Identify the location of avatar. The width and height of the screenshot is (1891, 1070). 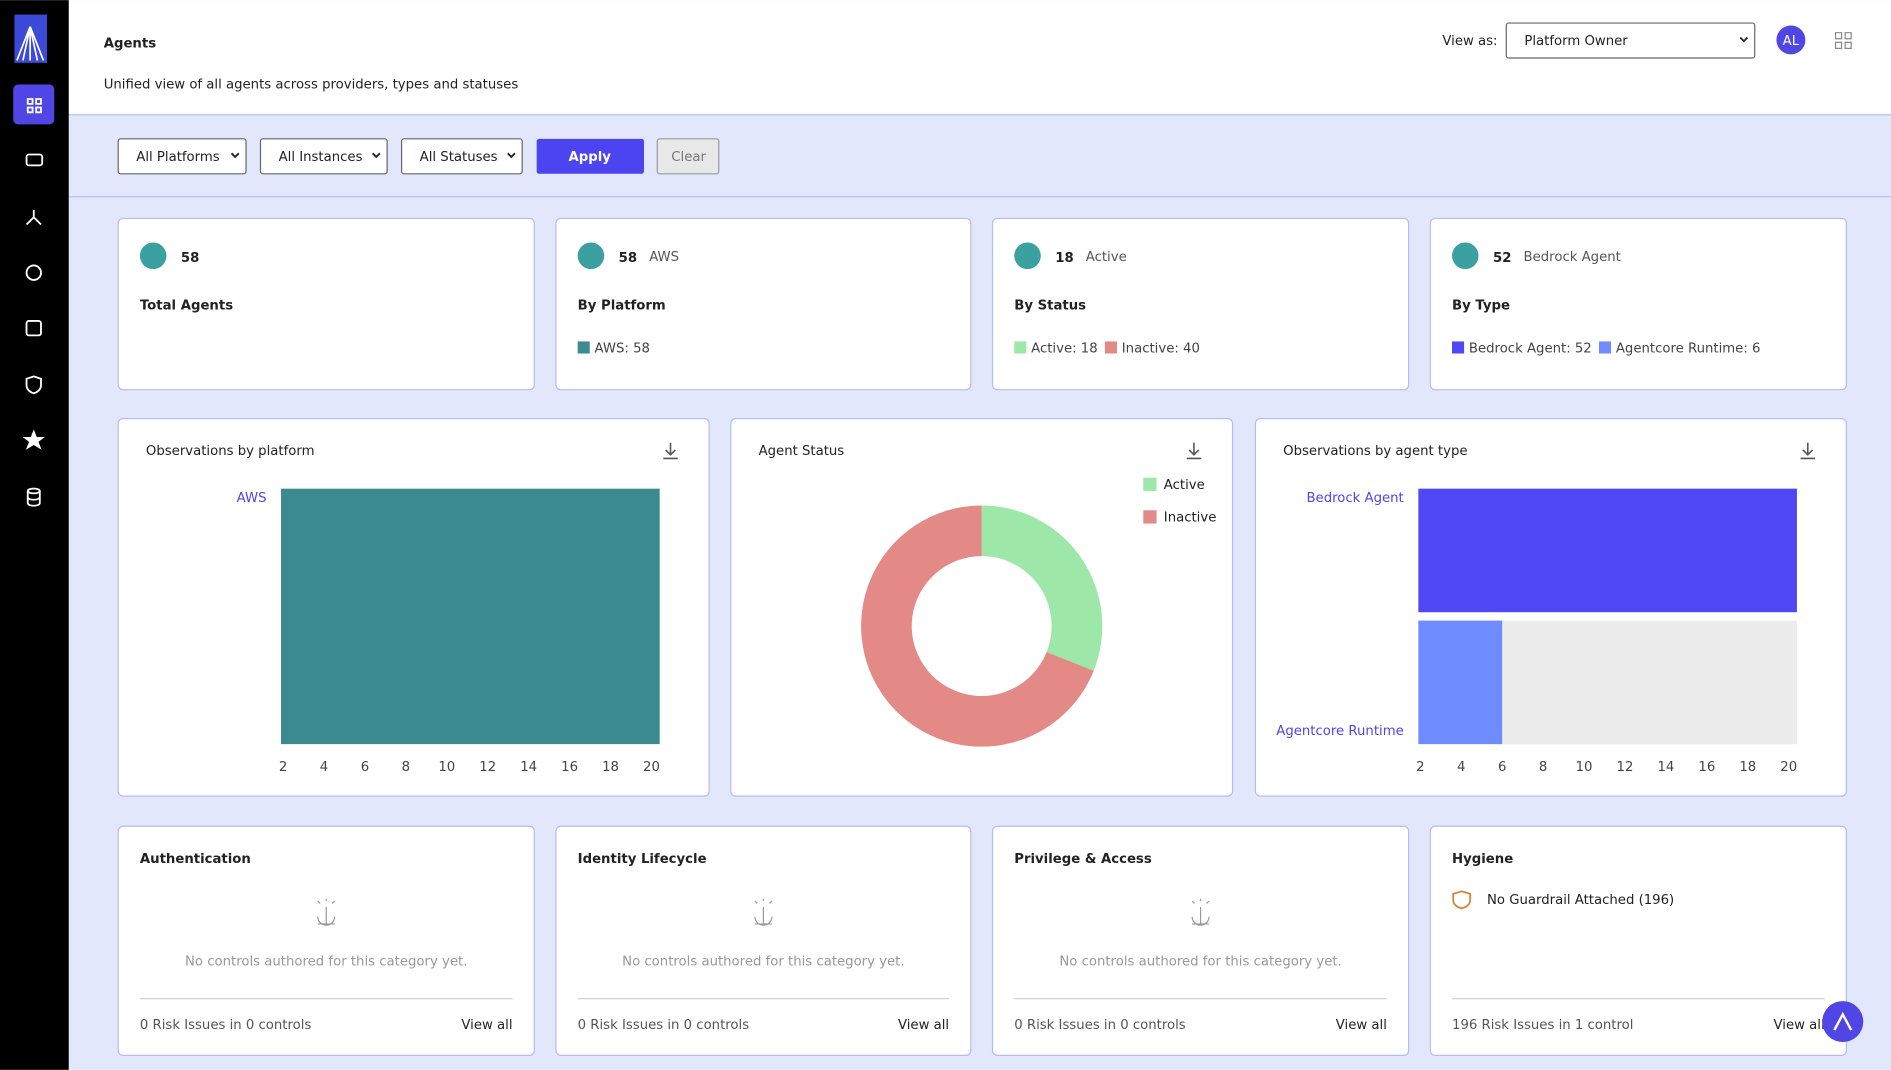
(1791, 40).